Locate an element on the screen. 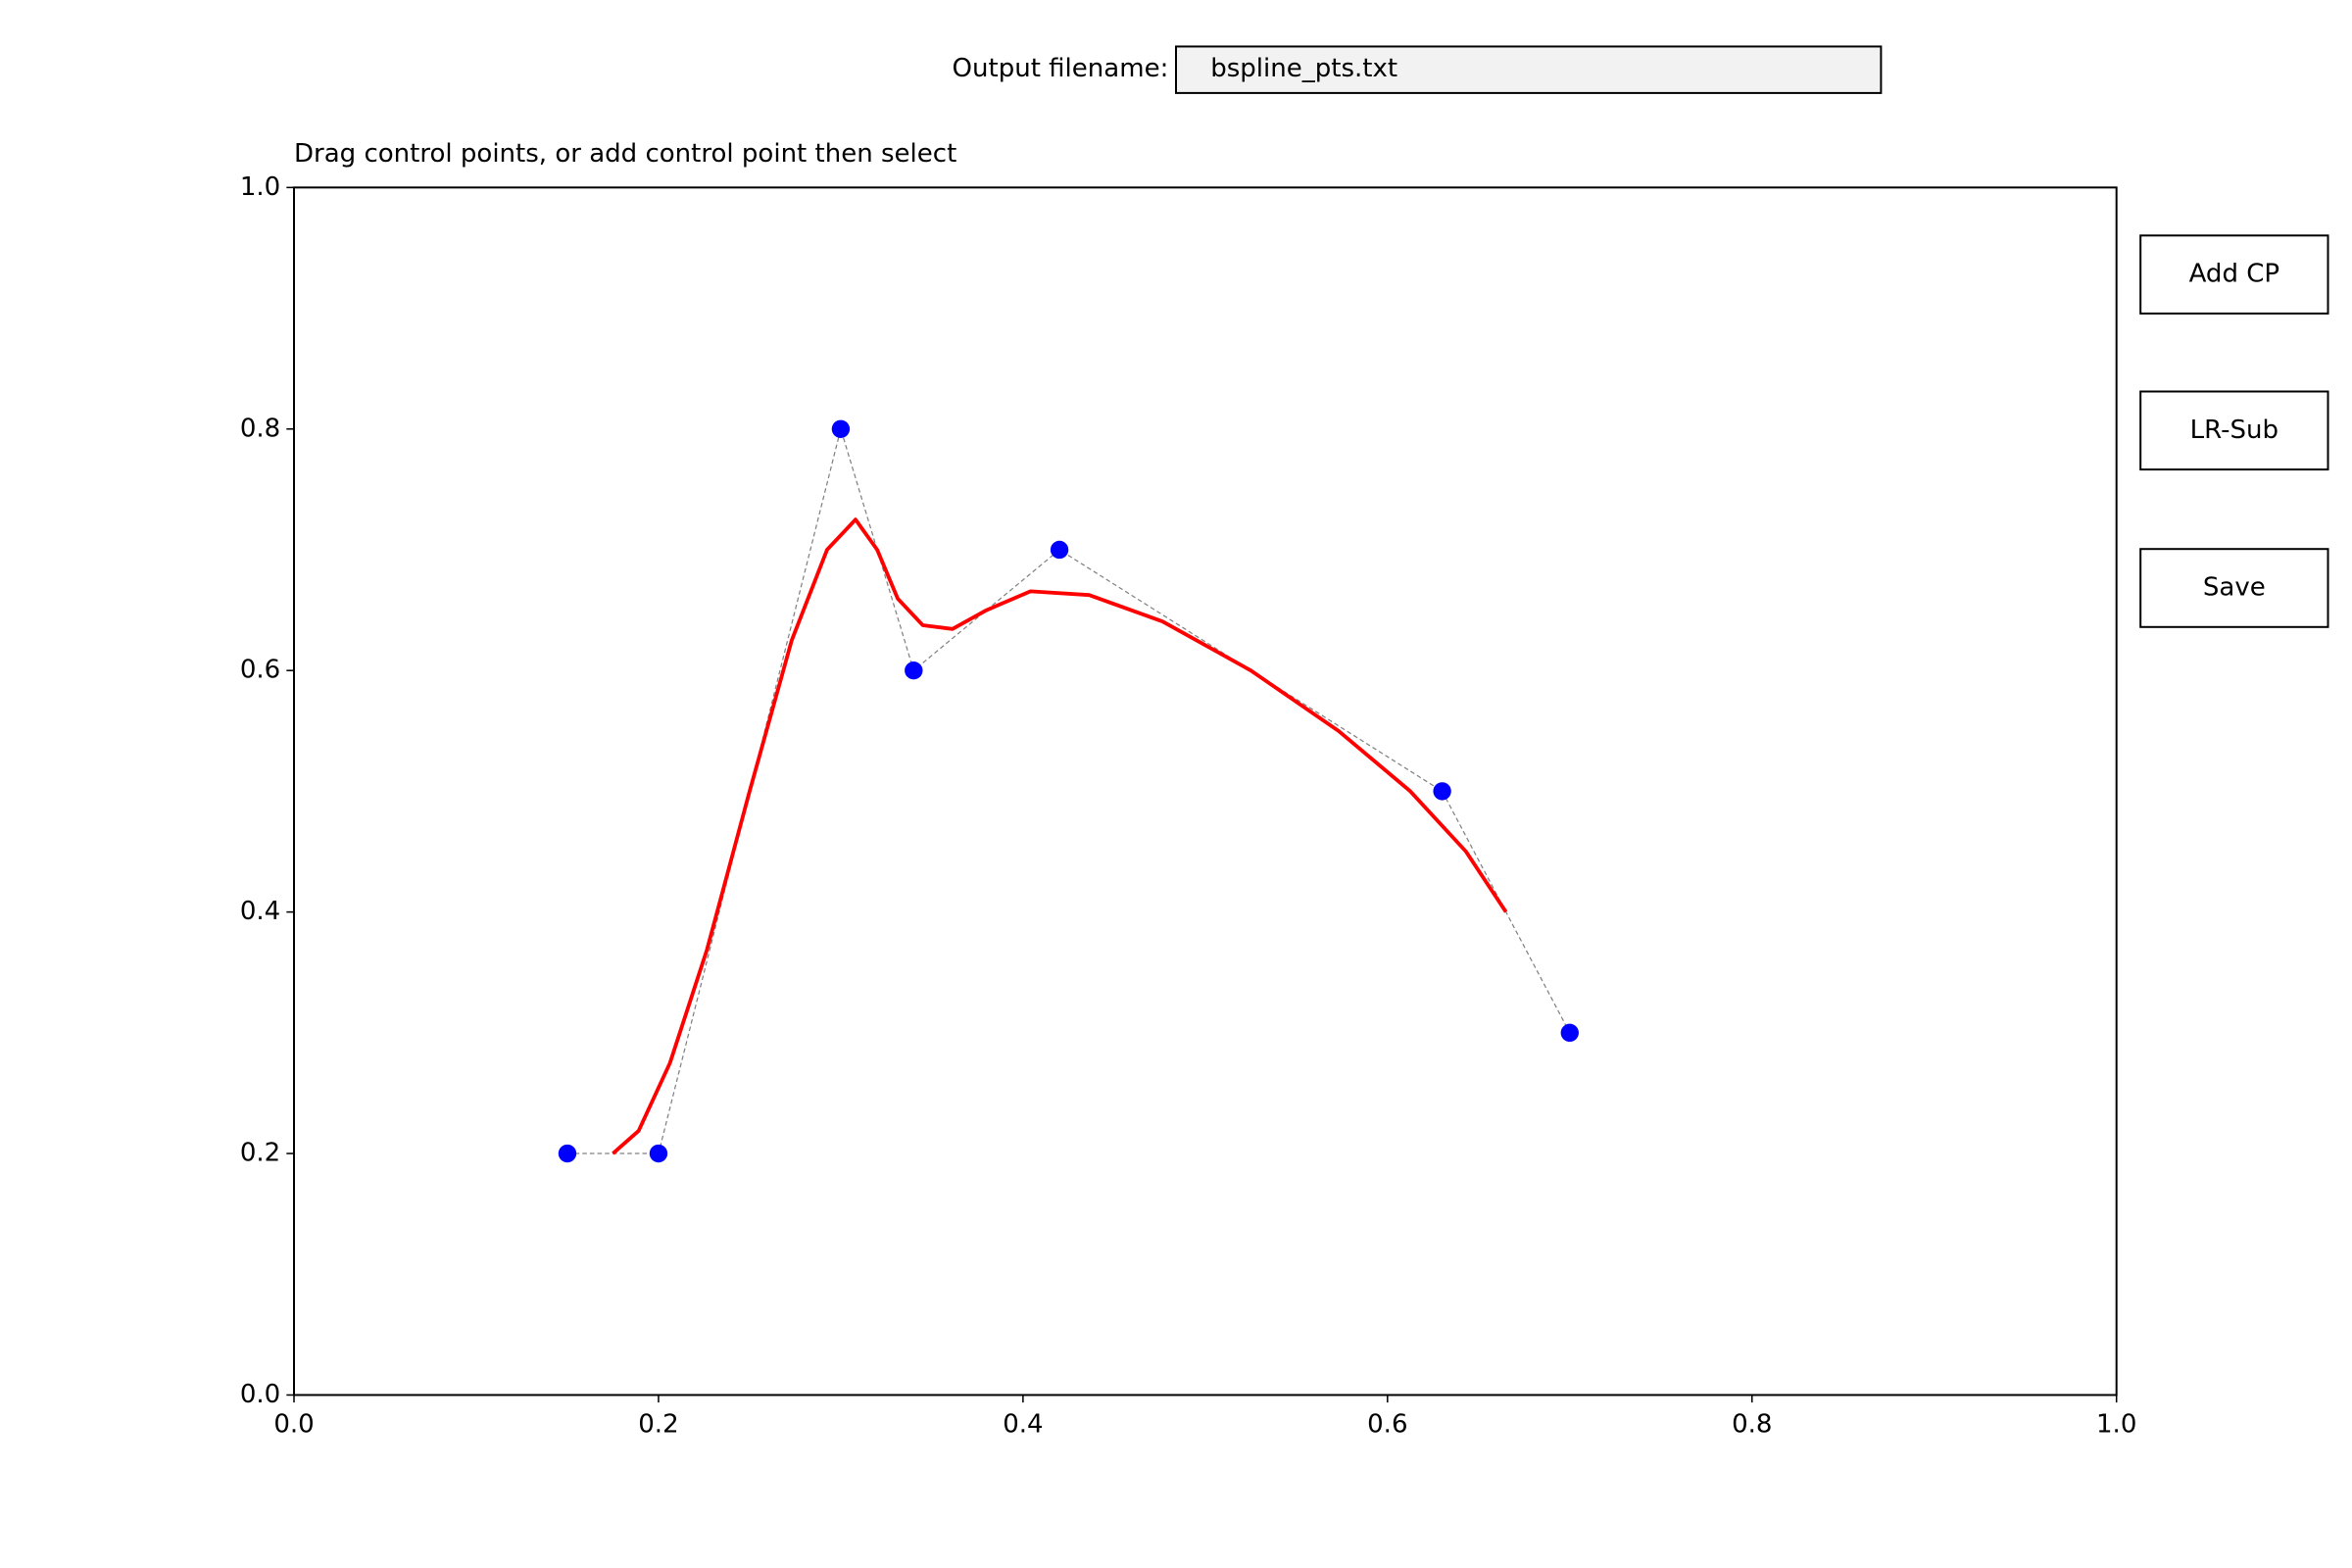  filename-label: Output filename: is located at coordinates (1061, 68).